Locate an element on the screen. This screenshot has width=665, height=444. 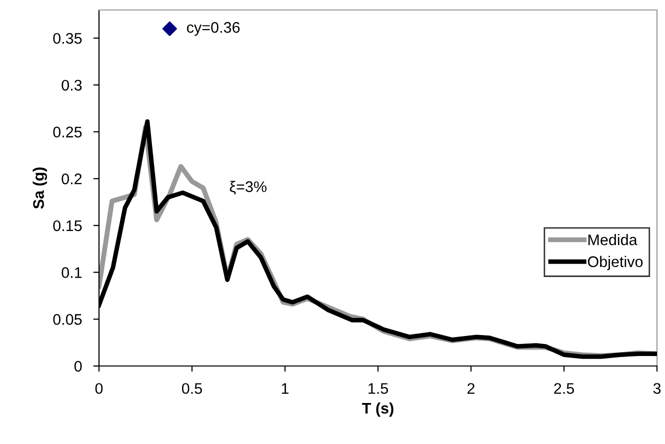
annotation: ξ=3% is located at coordinates (248, 187).